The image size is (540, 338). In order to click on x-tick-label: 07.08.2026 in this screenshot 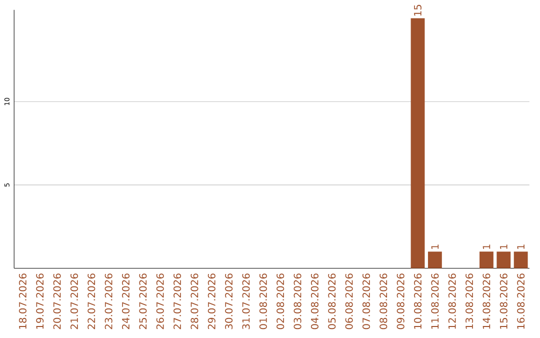, I will do `click(366, 302)`.